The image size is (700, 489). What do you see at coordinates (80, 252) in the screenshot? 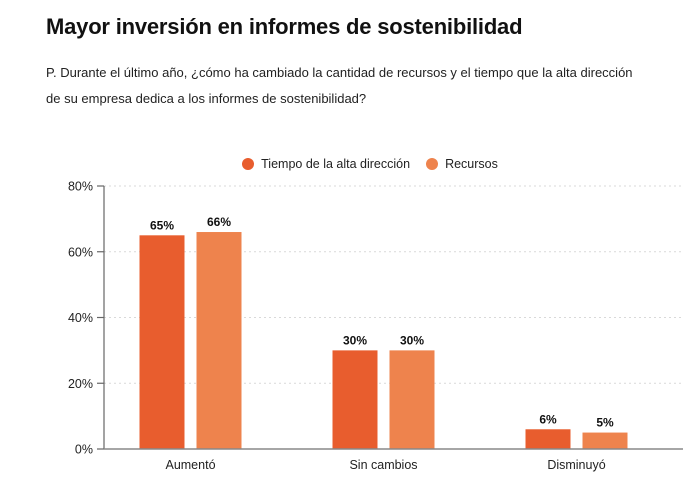
I see `y-tick-label: 60%` at bounding box center [80, 252].